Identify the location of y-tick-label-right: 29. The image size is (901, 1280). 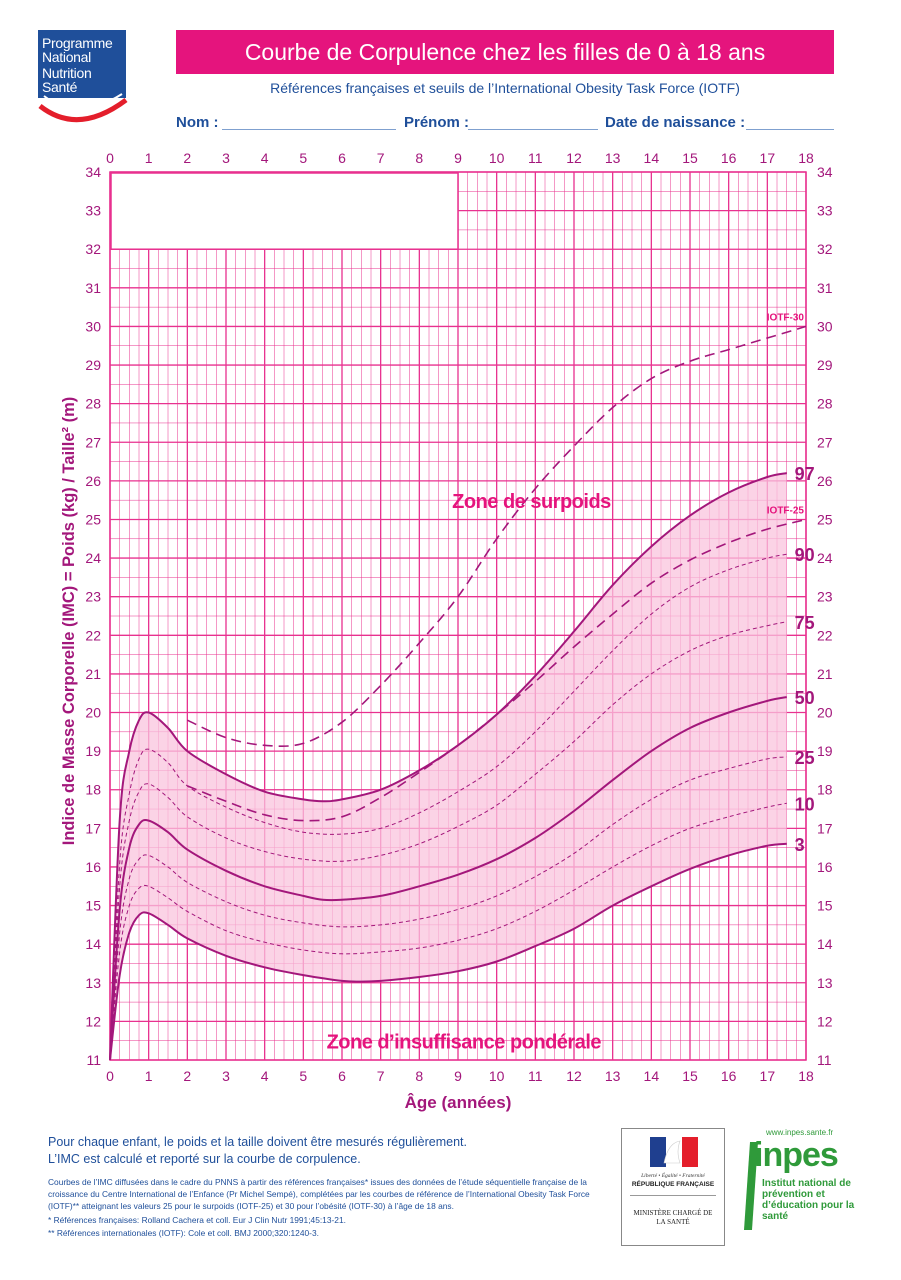
(825, 365).